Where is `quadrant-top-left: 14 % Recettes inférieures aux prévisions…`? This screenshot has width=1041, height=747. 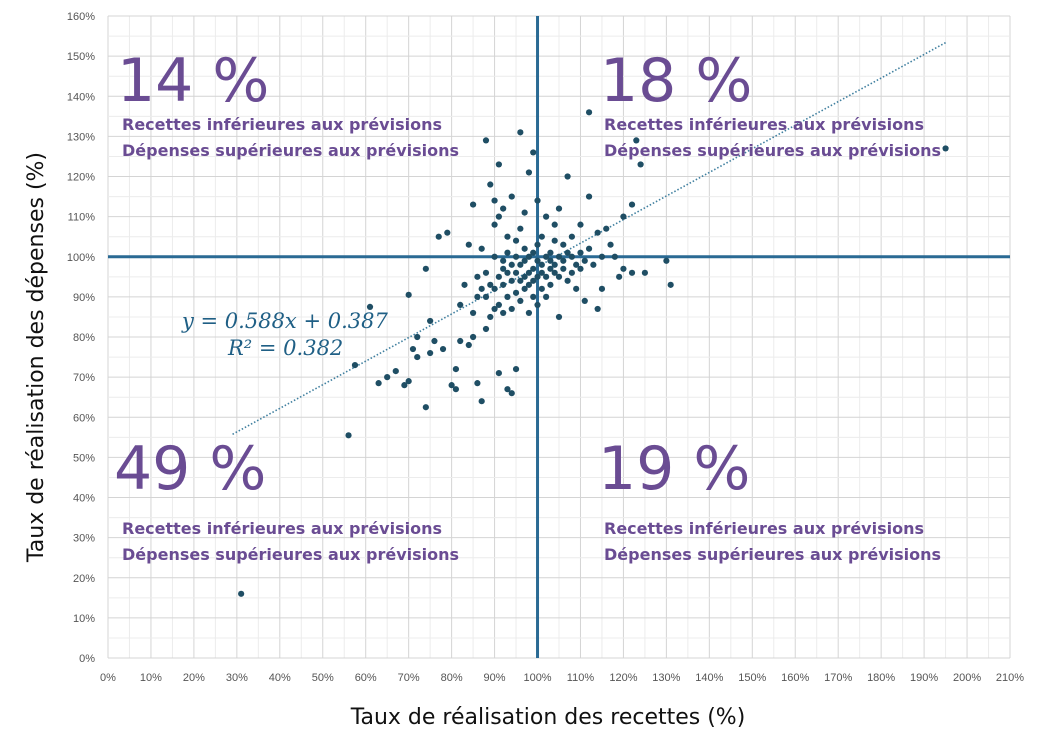 quadrant-top-left: 14 % Recettes inférieures aux prévisions… is located at coordinates (288, 103).